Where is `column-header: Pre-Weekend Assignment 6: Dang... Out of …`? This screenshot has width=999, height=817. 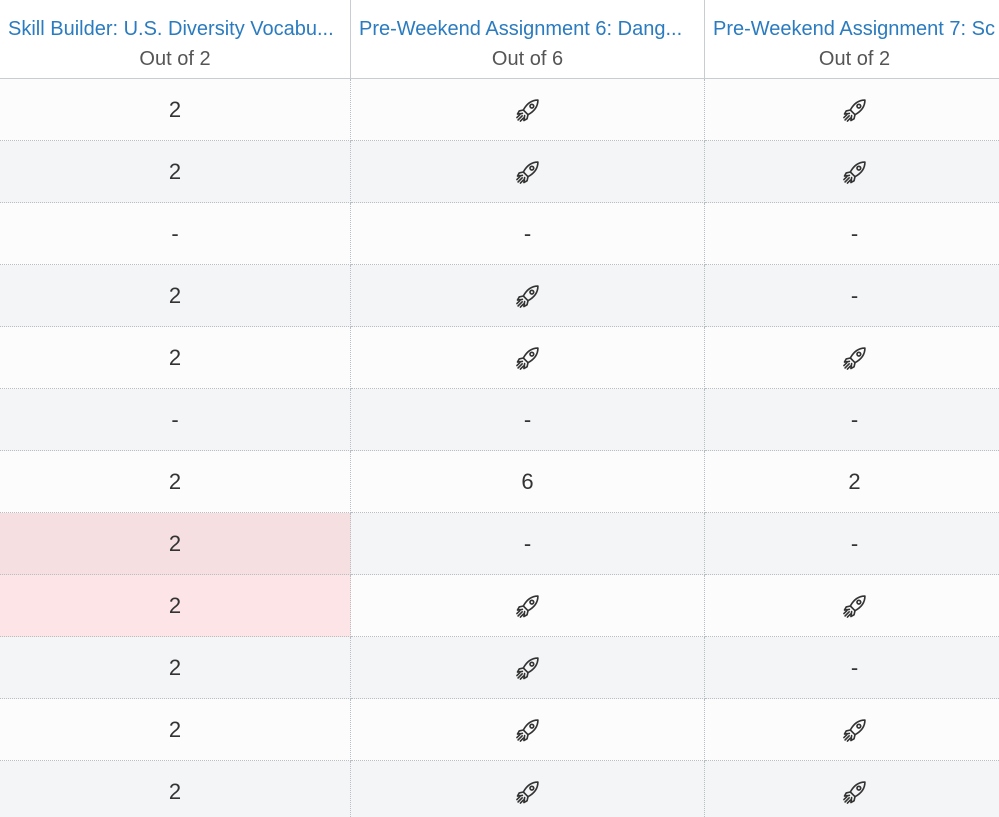
column-header: Pre-Weekend Assignment 6: Dang... Out of … is located at coordinates (528, 39).